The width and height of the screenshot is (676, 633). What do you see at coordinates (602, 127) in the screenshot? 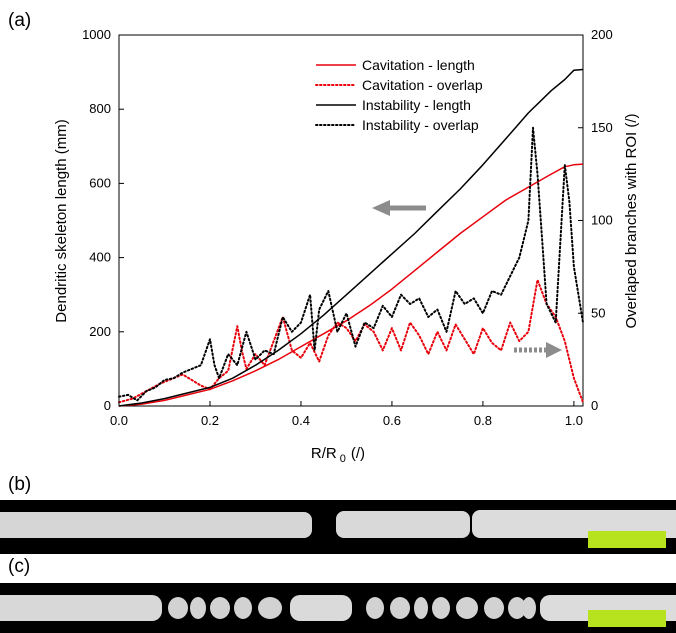
I see `y-right-tick-label: 150` at bounding box center [602, 127].